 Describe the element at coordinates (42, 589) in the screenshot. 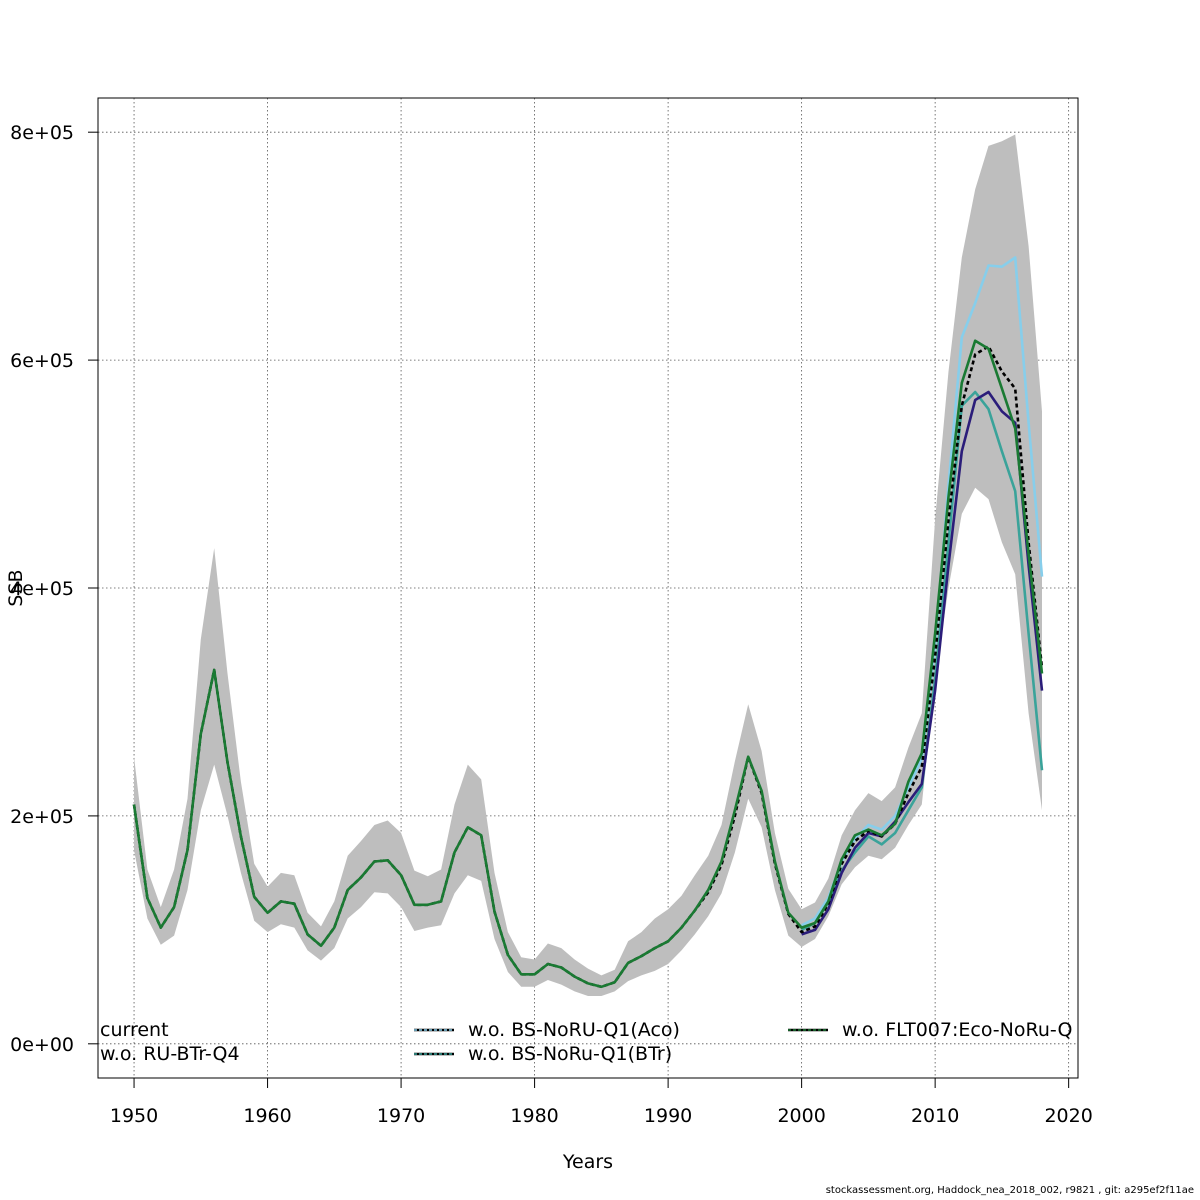

I see `y-tick-label: 4e+05` at that location.